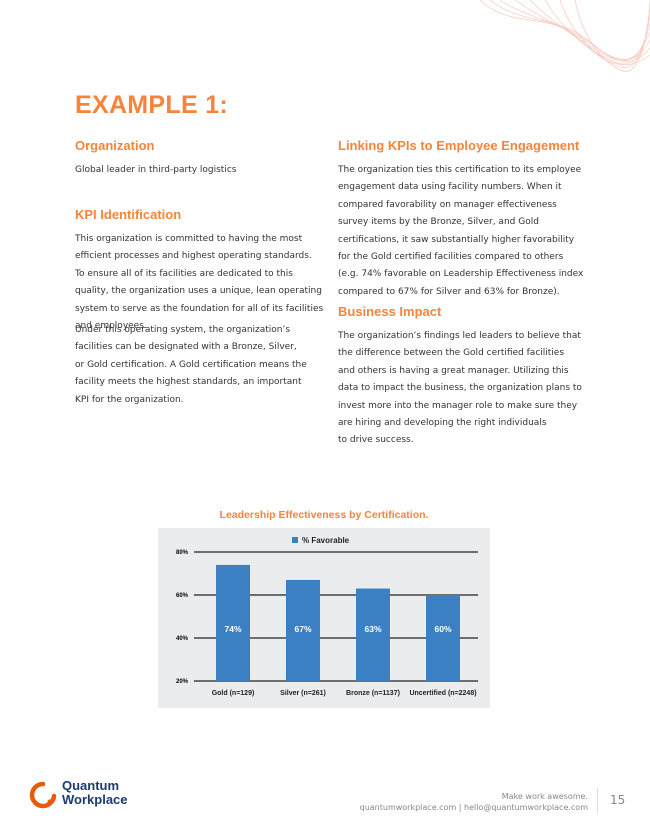  What do you see at coordinates (326, 540) in the screenshot?
I see `legend-label: % Favorable` at bounding box center [326, 540].